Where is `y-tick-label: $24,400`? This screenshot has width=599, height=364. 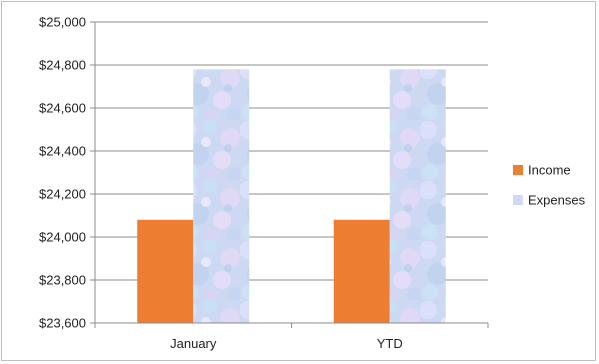
y-tick-label: $24,400 is located at coordinates (62, 151).